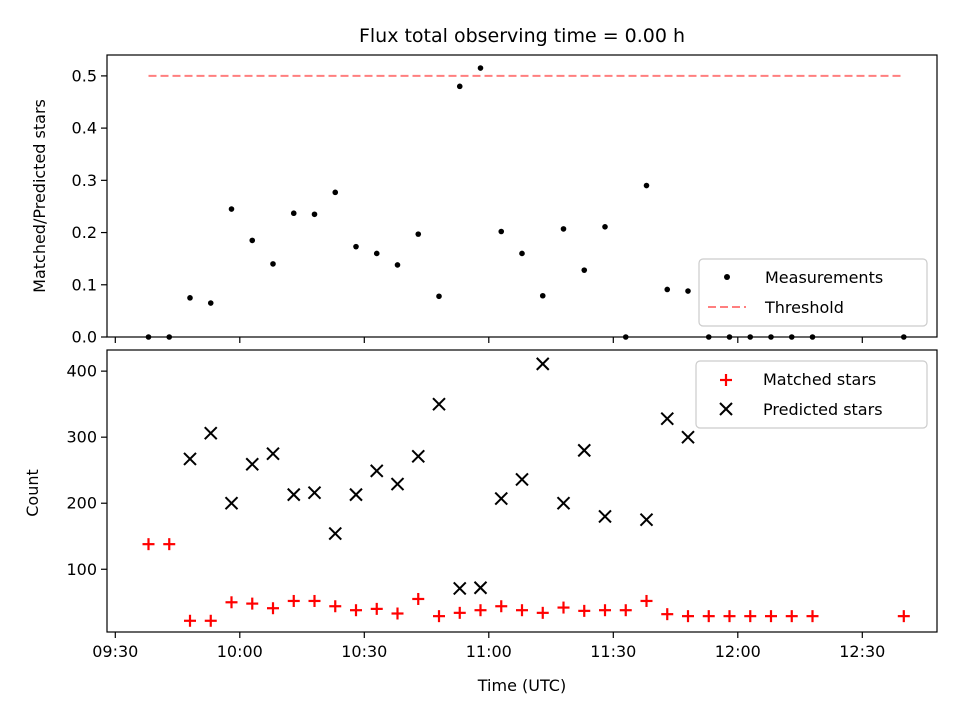 This screenshot has height=720, width=960. I want to click on bottom-legend: Matched stars Predicted stars, so click(811, 394).